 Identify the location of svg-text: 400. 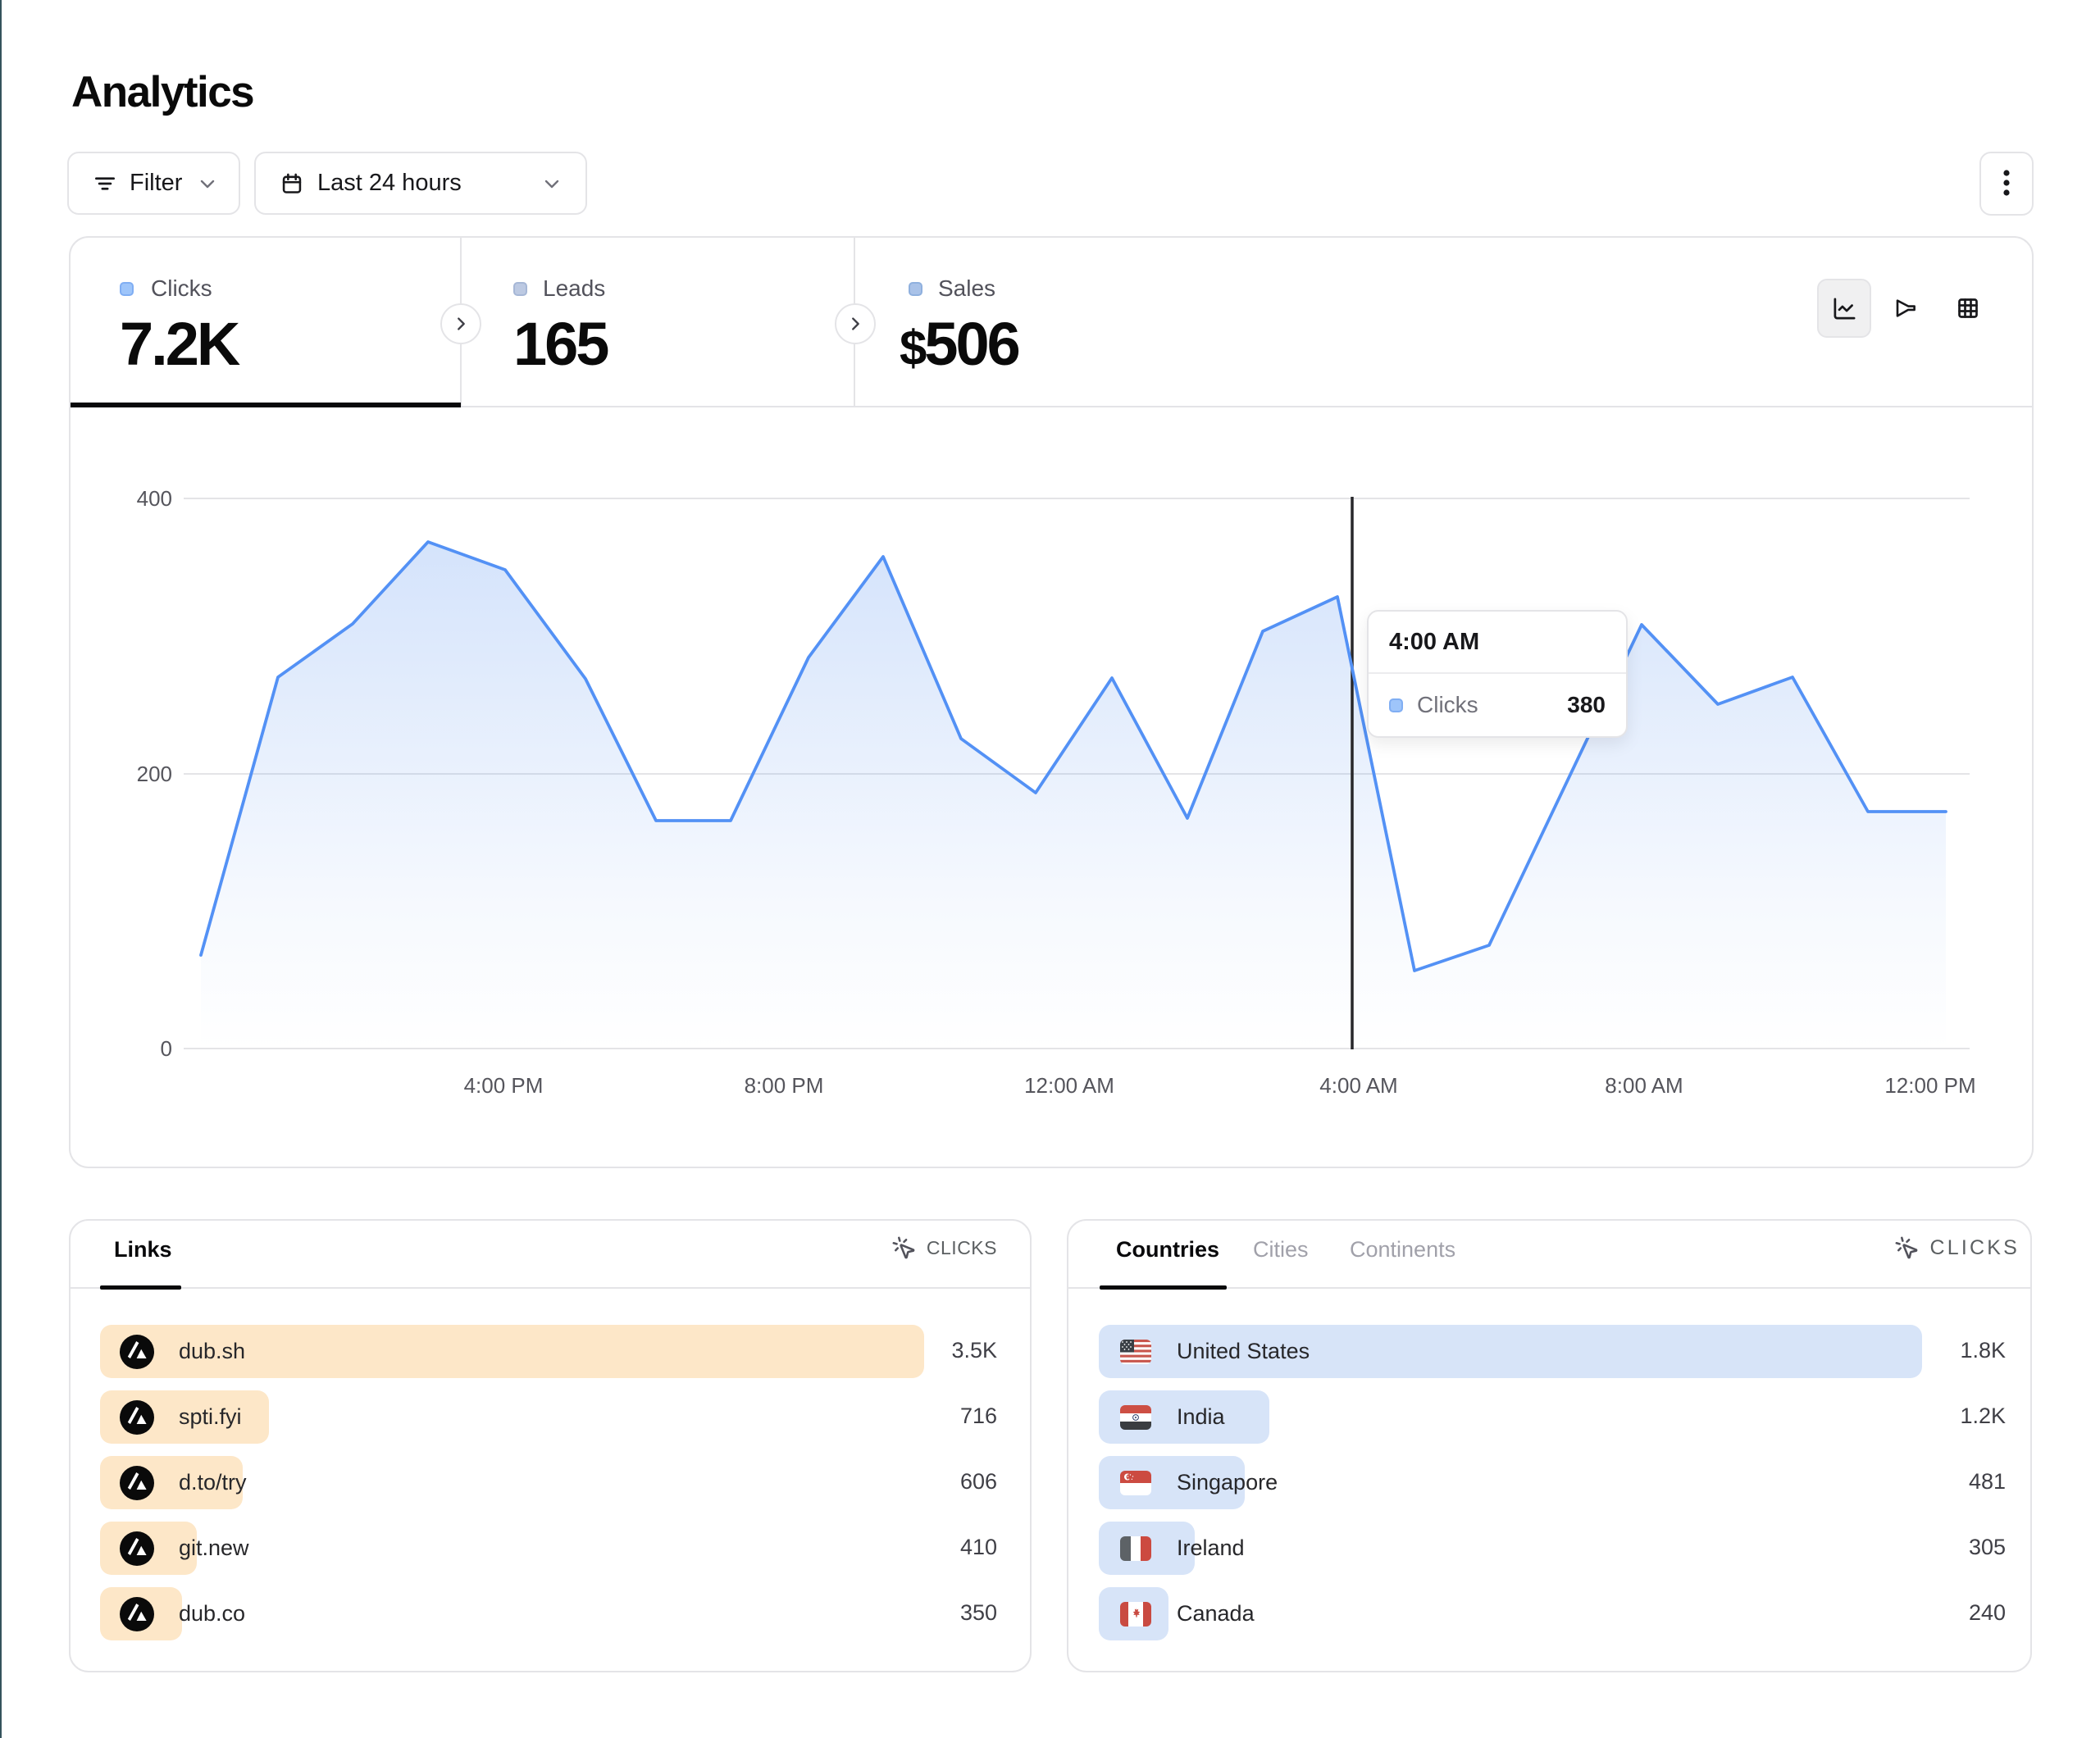
(154, 498).